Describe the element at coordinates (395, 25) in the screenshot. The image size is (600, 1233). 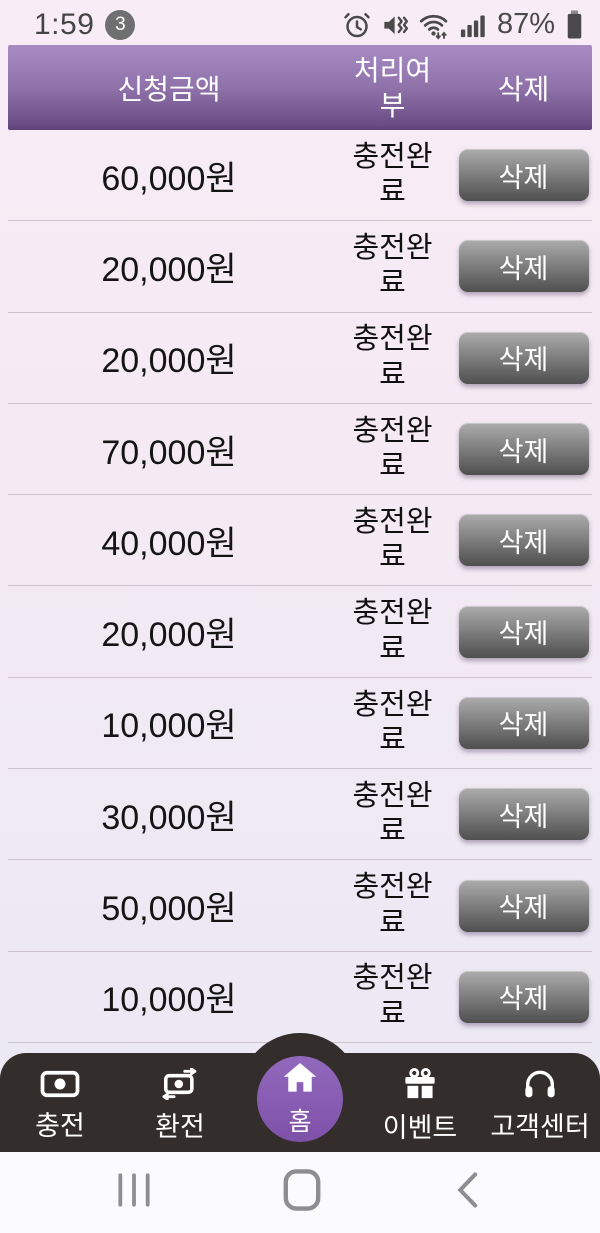
I see `mute-icon` at that location.